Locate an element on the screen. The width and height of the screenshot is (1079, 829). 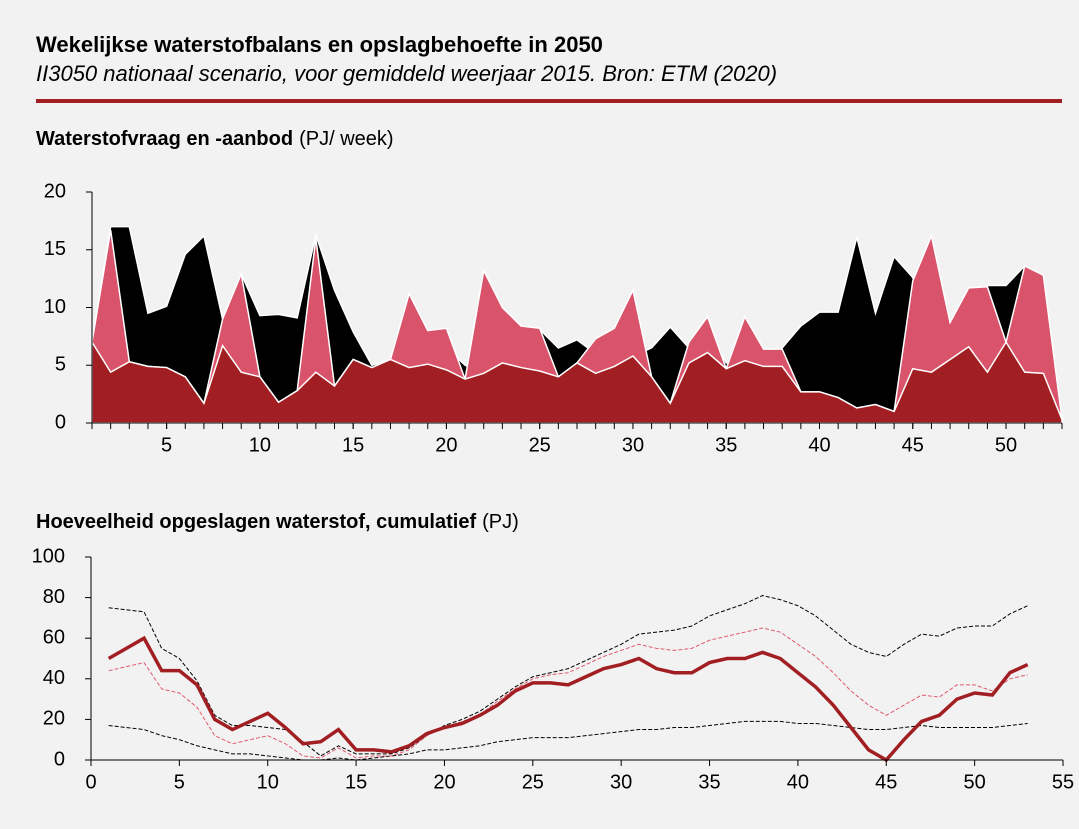
x-tick-label: 55 is located at coordinates (1063, 782).